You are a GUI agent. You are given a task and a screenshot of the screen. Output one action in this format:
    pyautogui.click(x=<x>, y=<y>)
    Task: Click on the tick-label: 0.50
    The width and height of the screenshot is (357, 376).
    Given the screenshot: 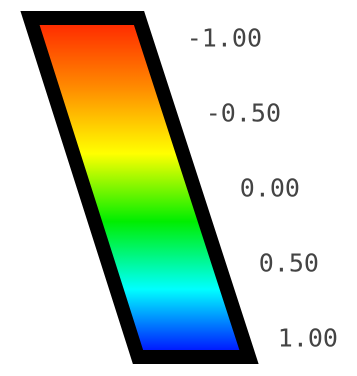 What is the action you would take?
    pyautogui.click(x=289, y=263)
    